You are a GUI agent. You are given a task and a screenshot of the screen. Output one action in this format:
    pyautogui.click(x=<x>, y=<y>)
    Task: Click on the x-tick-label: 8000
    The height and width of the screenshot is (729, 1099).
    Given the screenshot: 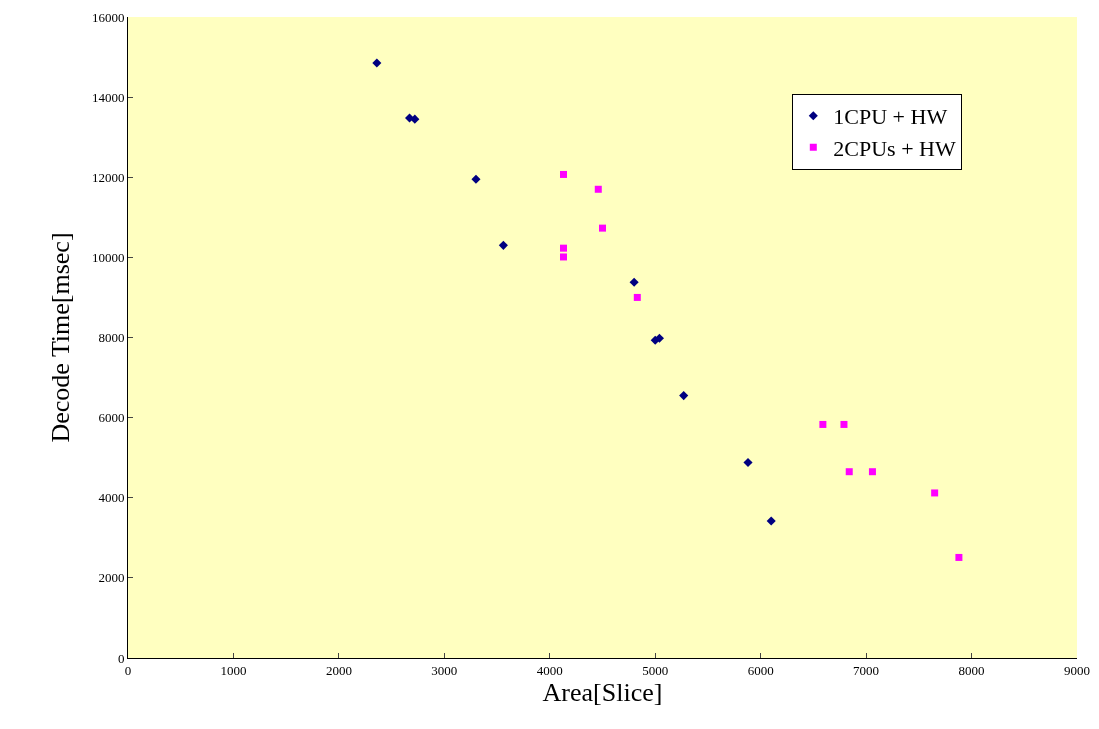 What is the action you would take?
    pyautogui.click(x=971, y=670)
    